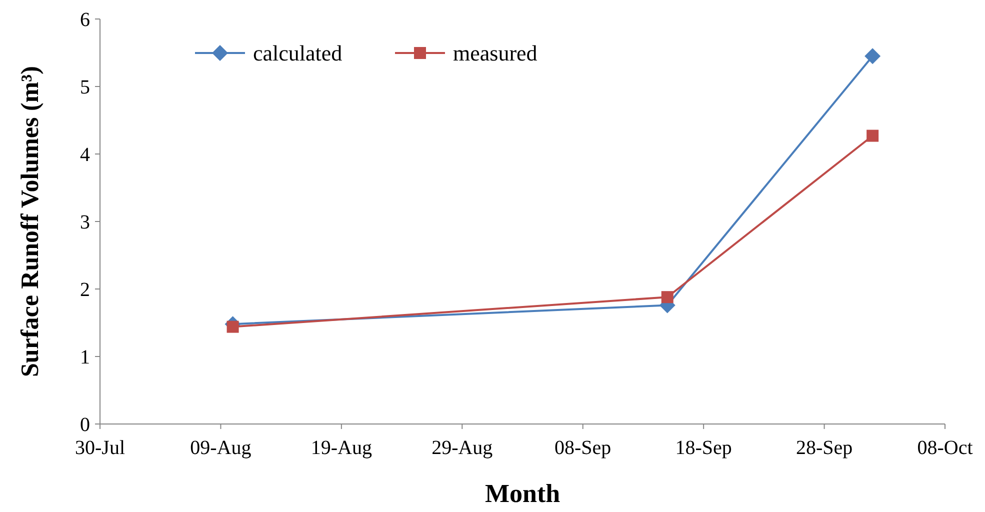 Image resolution: width=985 pixels, height=512 pixels. I want to click on y-tick-label: 4, so click(85, 155).